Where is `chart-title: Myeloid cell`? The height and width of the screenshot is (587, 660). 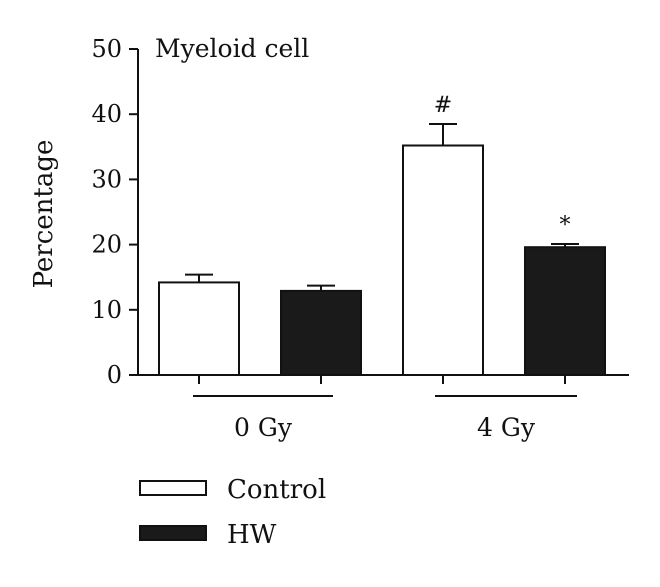
chart-title: Myeloid cell is located at coordinates (232, 48).